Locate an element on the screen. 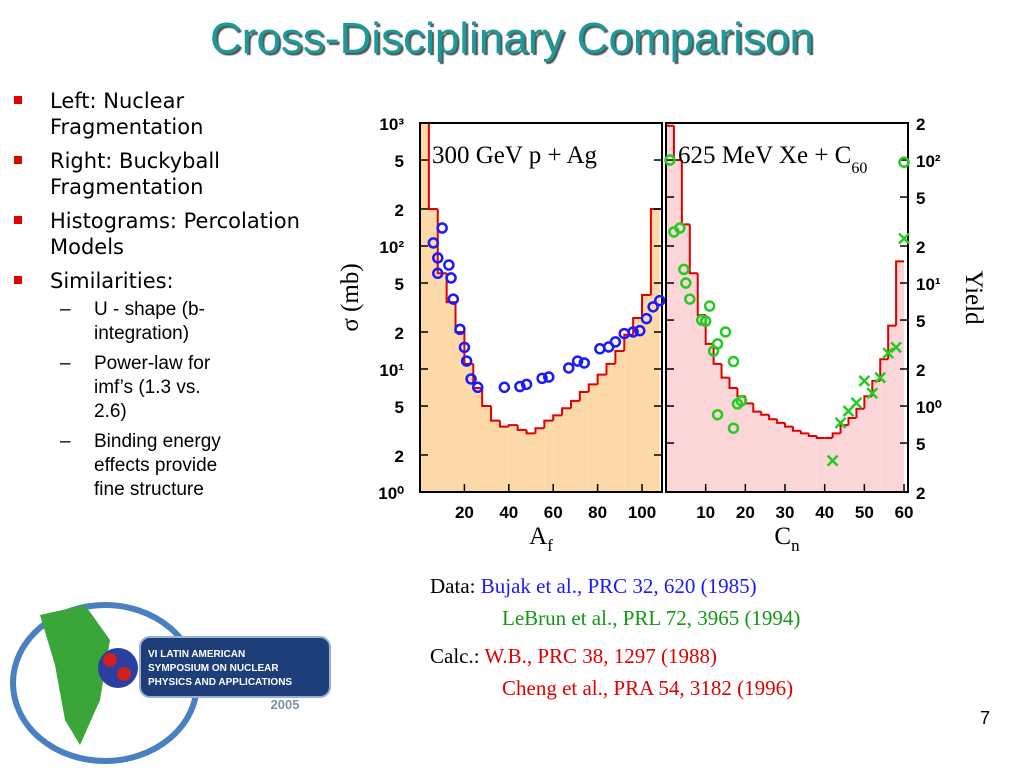 The image size is (1024, 768). annotation-sub: 60 is located at coordinates (859, 168).